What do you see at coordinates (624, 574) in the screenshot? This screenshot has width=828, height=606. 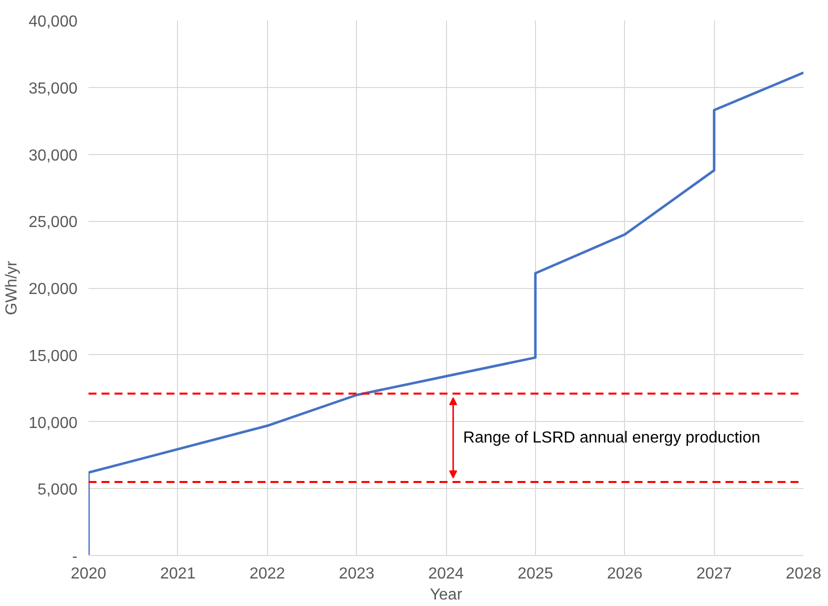 I see `x-tick-label: 2026` at bounding box center [624, 574].